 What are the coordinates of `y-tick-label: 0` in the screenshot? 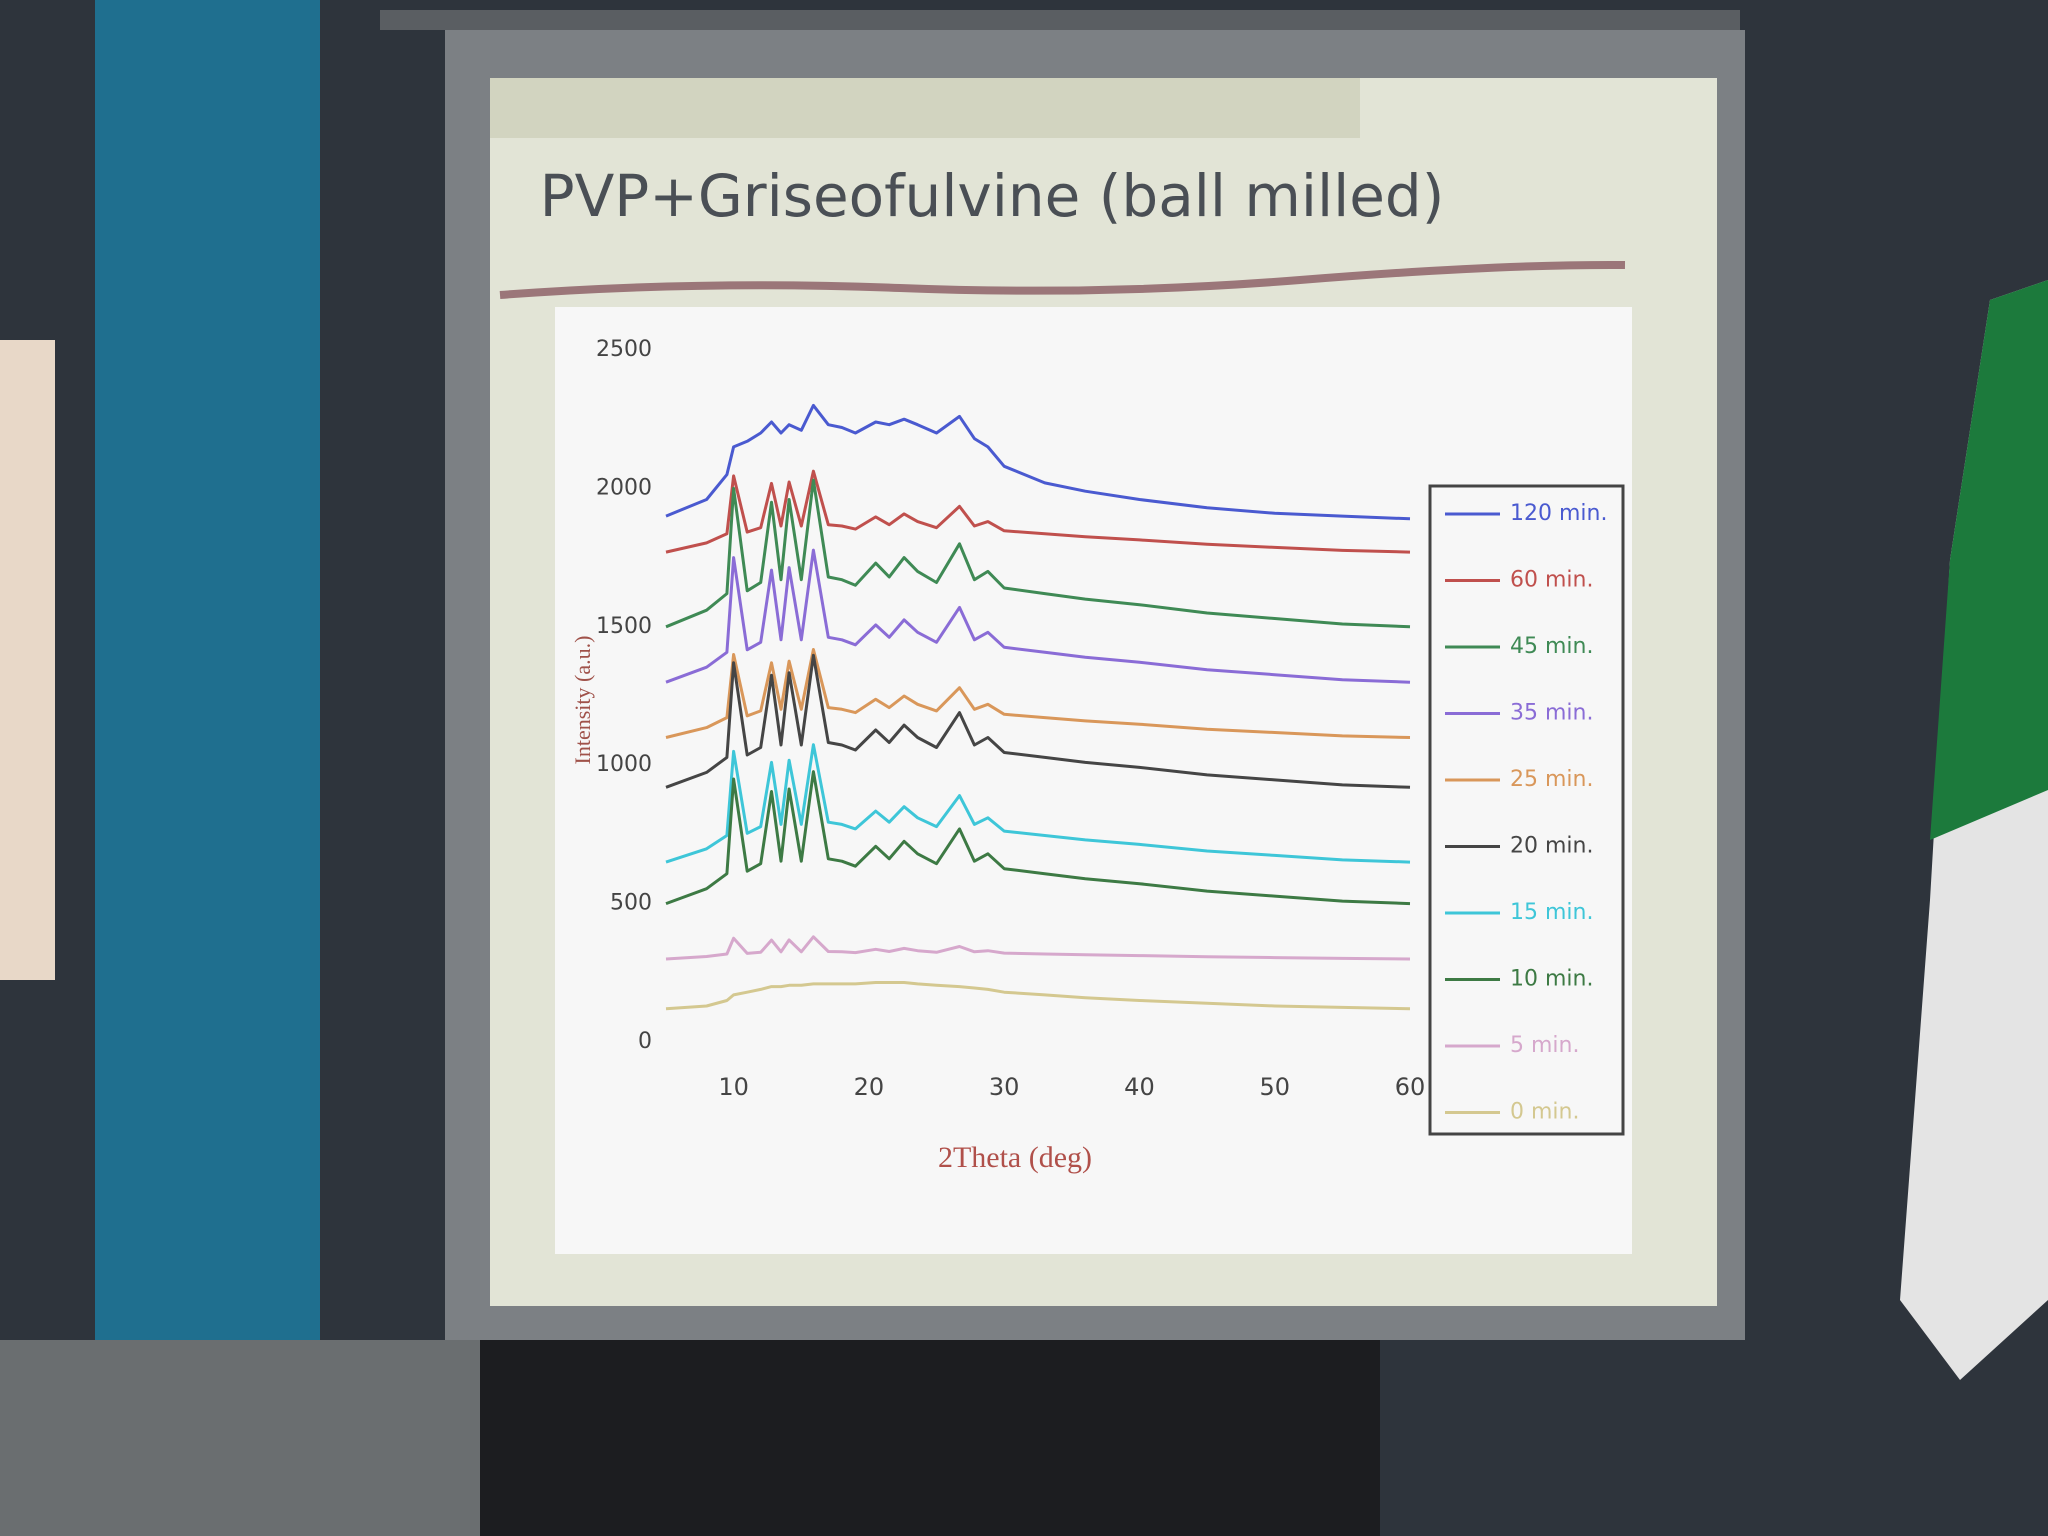 It's located at (645, 1041).